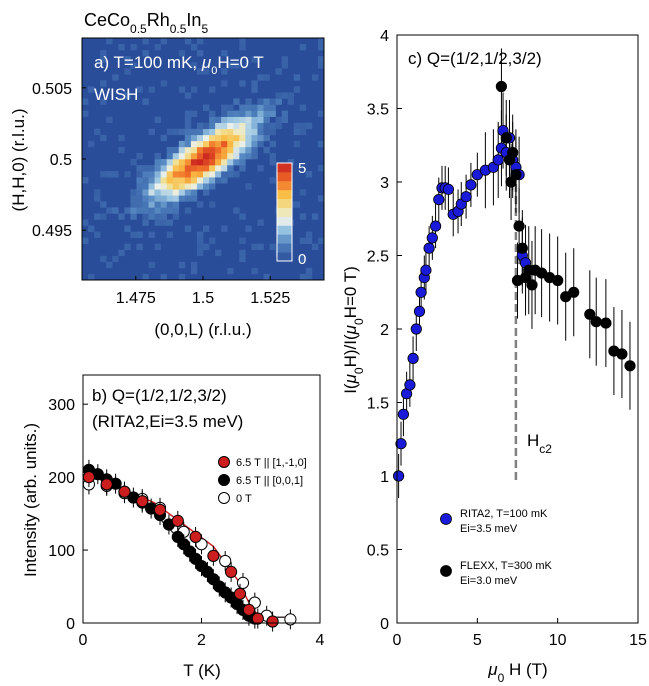  What do you see at coordinates (504, 514) in the screenshot?
I see `legend-label: RITA2, T=100 mK` at bounding box center [504, 514].